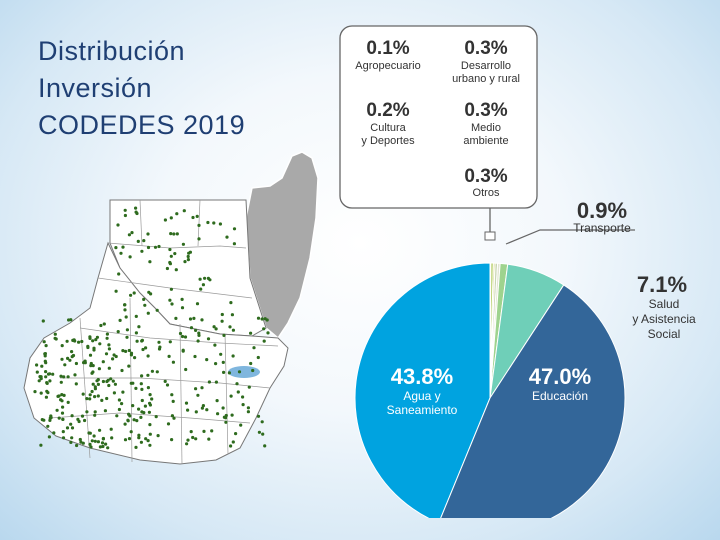 The height and width of the screenshot is (540, 720). Describe the element at coordinates (486, 193) in the screenshot. I see `otros-label: Otros` at that location.